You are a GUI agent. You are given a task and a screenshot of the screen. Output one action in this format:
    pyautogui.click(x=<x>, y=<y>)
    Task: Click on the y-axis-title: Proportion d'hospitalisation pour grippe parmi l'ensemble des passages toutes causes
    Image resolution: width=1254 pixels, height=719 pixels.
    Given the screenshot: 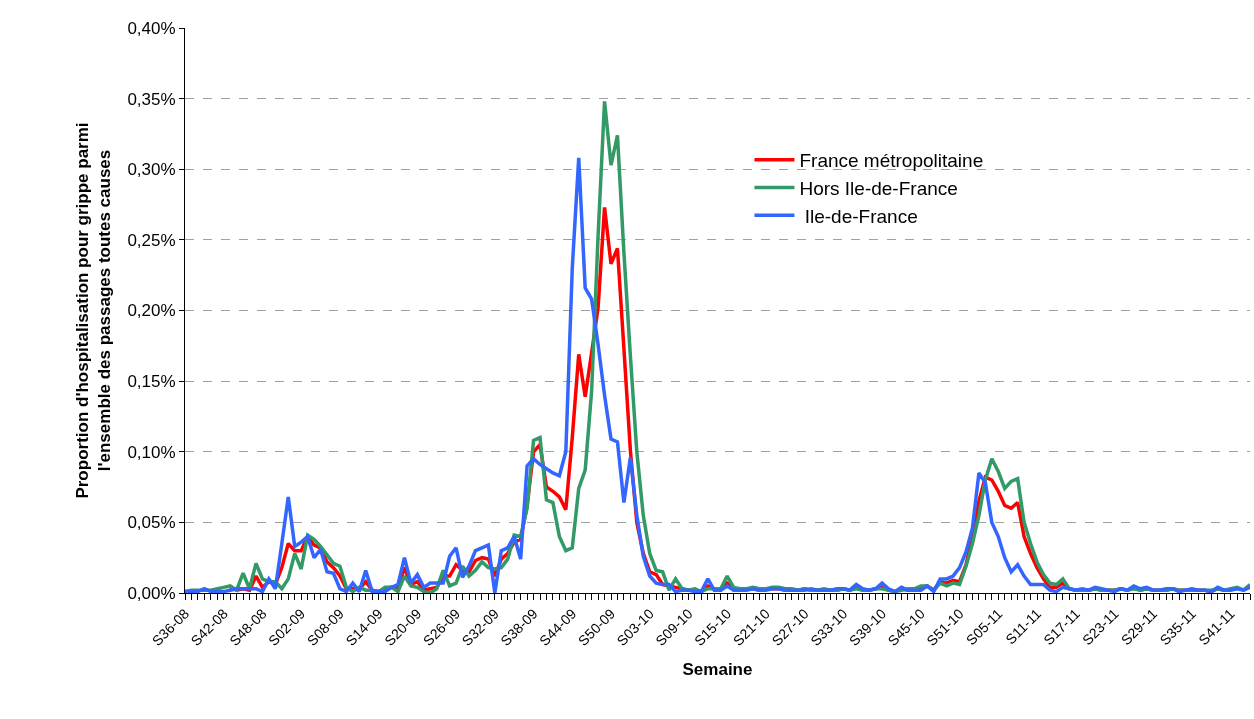 What is the action you would take?
    pyautogui.click(x=93, y=310)
    